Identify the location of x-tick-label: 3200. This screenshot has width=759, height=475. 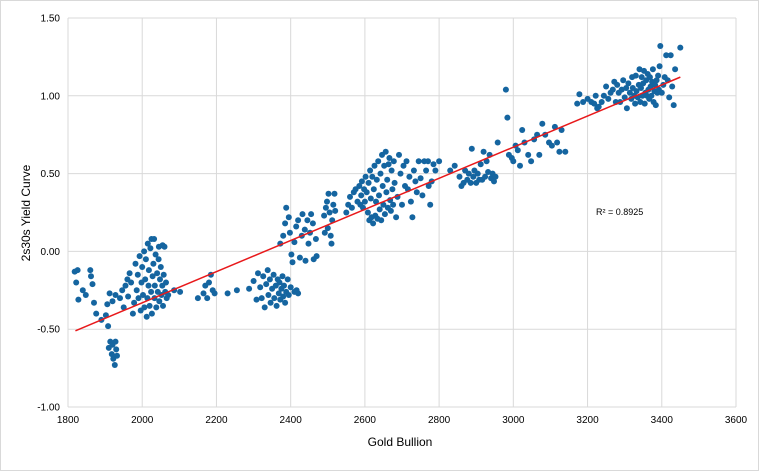
(587, 420).